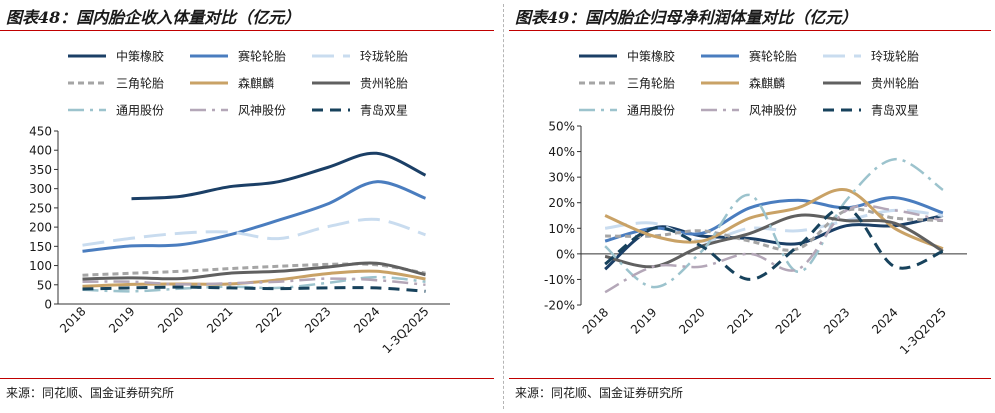 This screenshot has height=413, width=995. Describe the element at coordinates (40, 266) in the screenshot. I see `y-tick-label: 100` at that location.